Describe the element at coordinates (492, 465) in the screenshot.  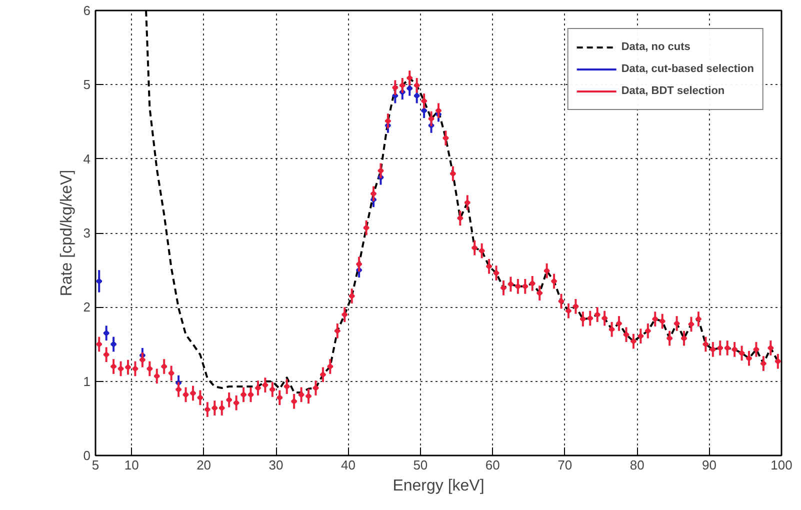
I see `x-tick-label: 60` at that location.